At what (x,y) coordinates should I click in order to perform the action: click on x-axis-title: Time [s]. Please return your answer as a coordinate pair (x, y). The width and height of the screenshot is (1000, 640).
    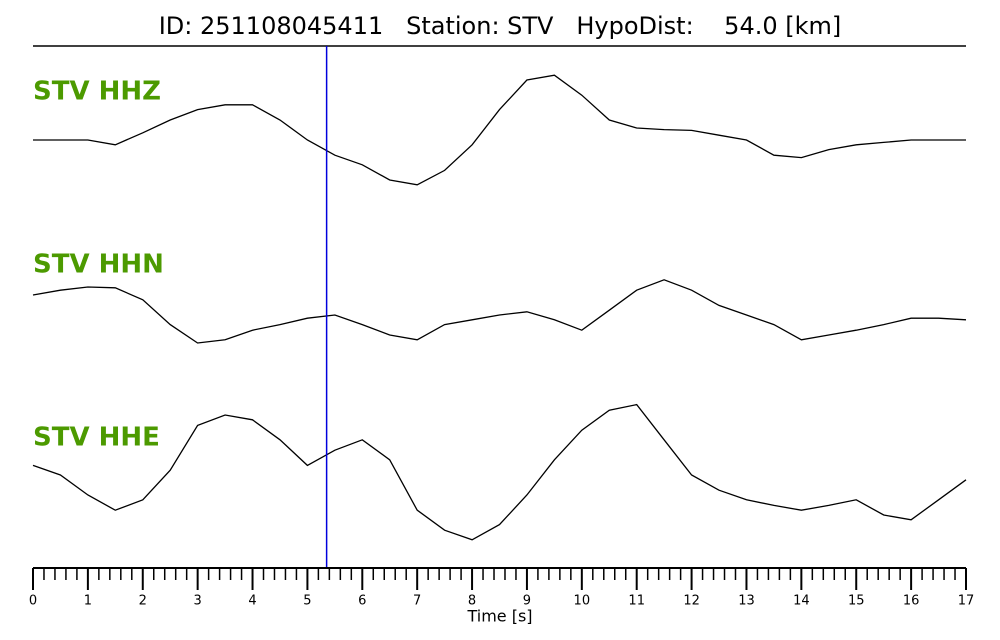
    Looking at the image, I should click on (499, 616).